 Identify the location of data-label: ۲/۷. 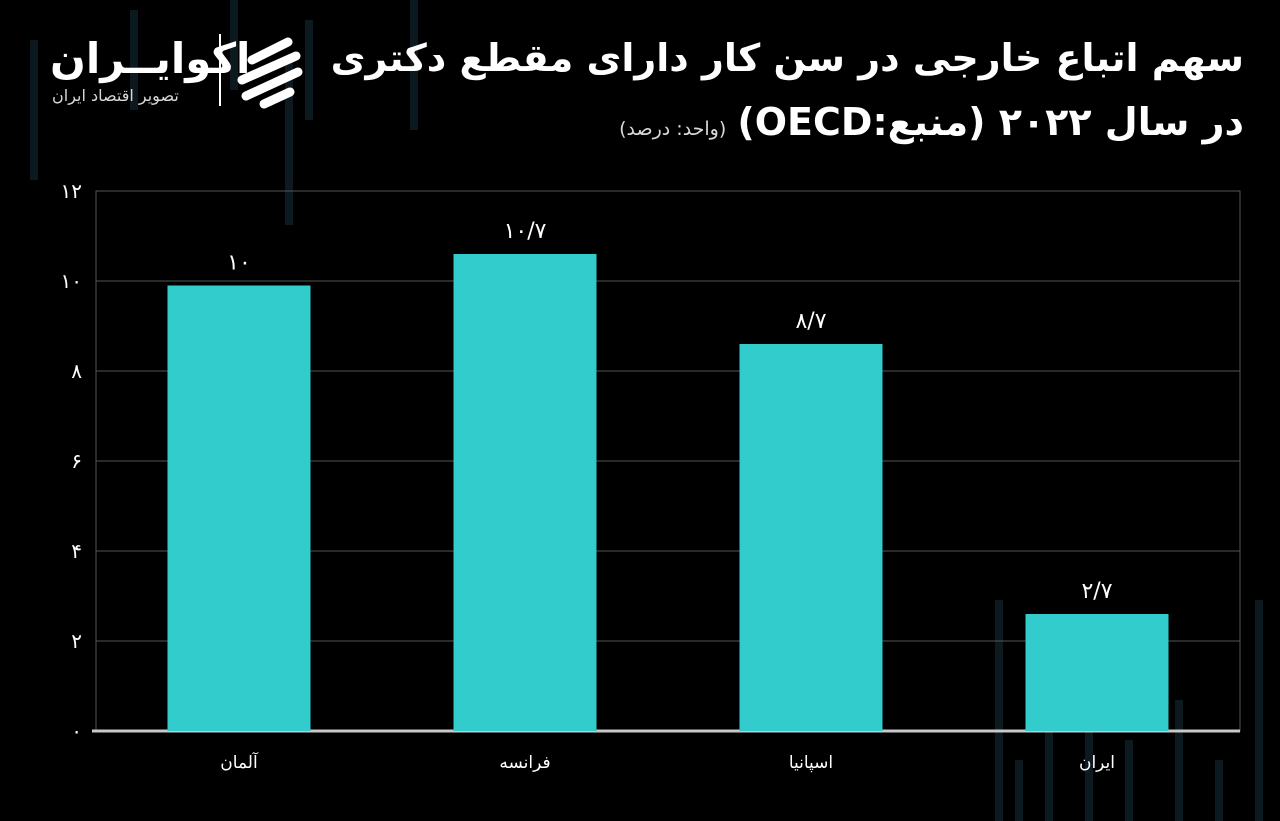
(1096, 591).